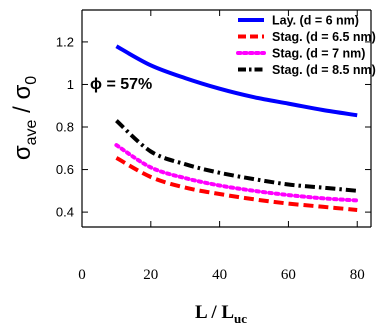  I want to click on y-tick-label: 1, so click(70, 84).